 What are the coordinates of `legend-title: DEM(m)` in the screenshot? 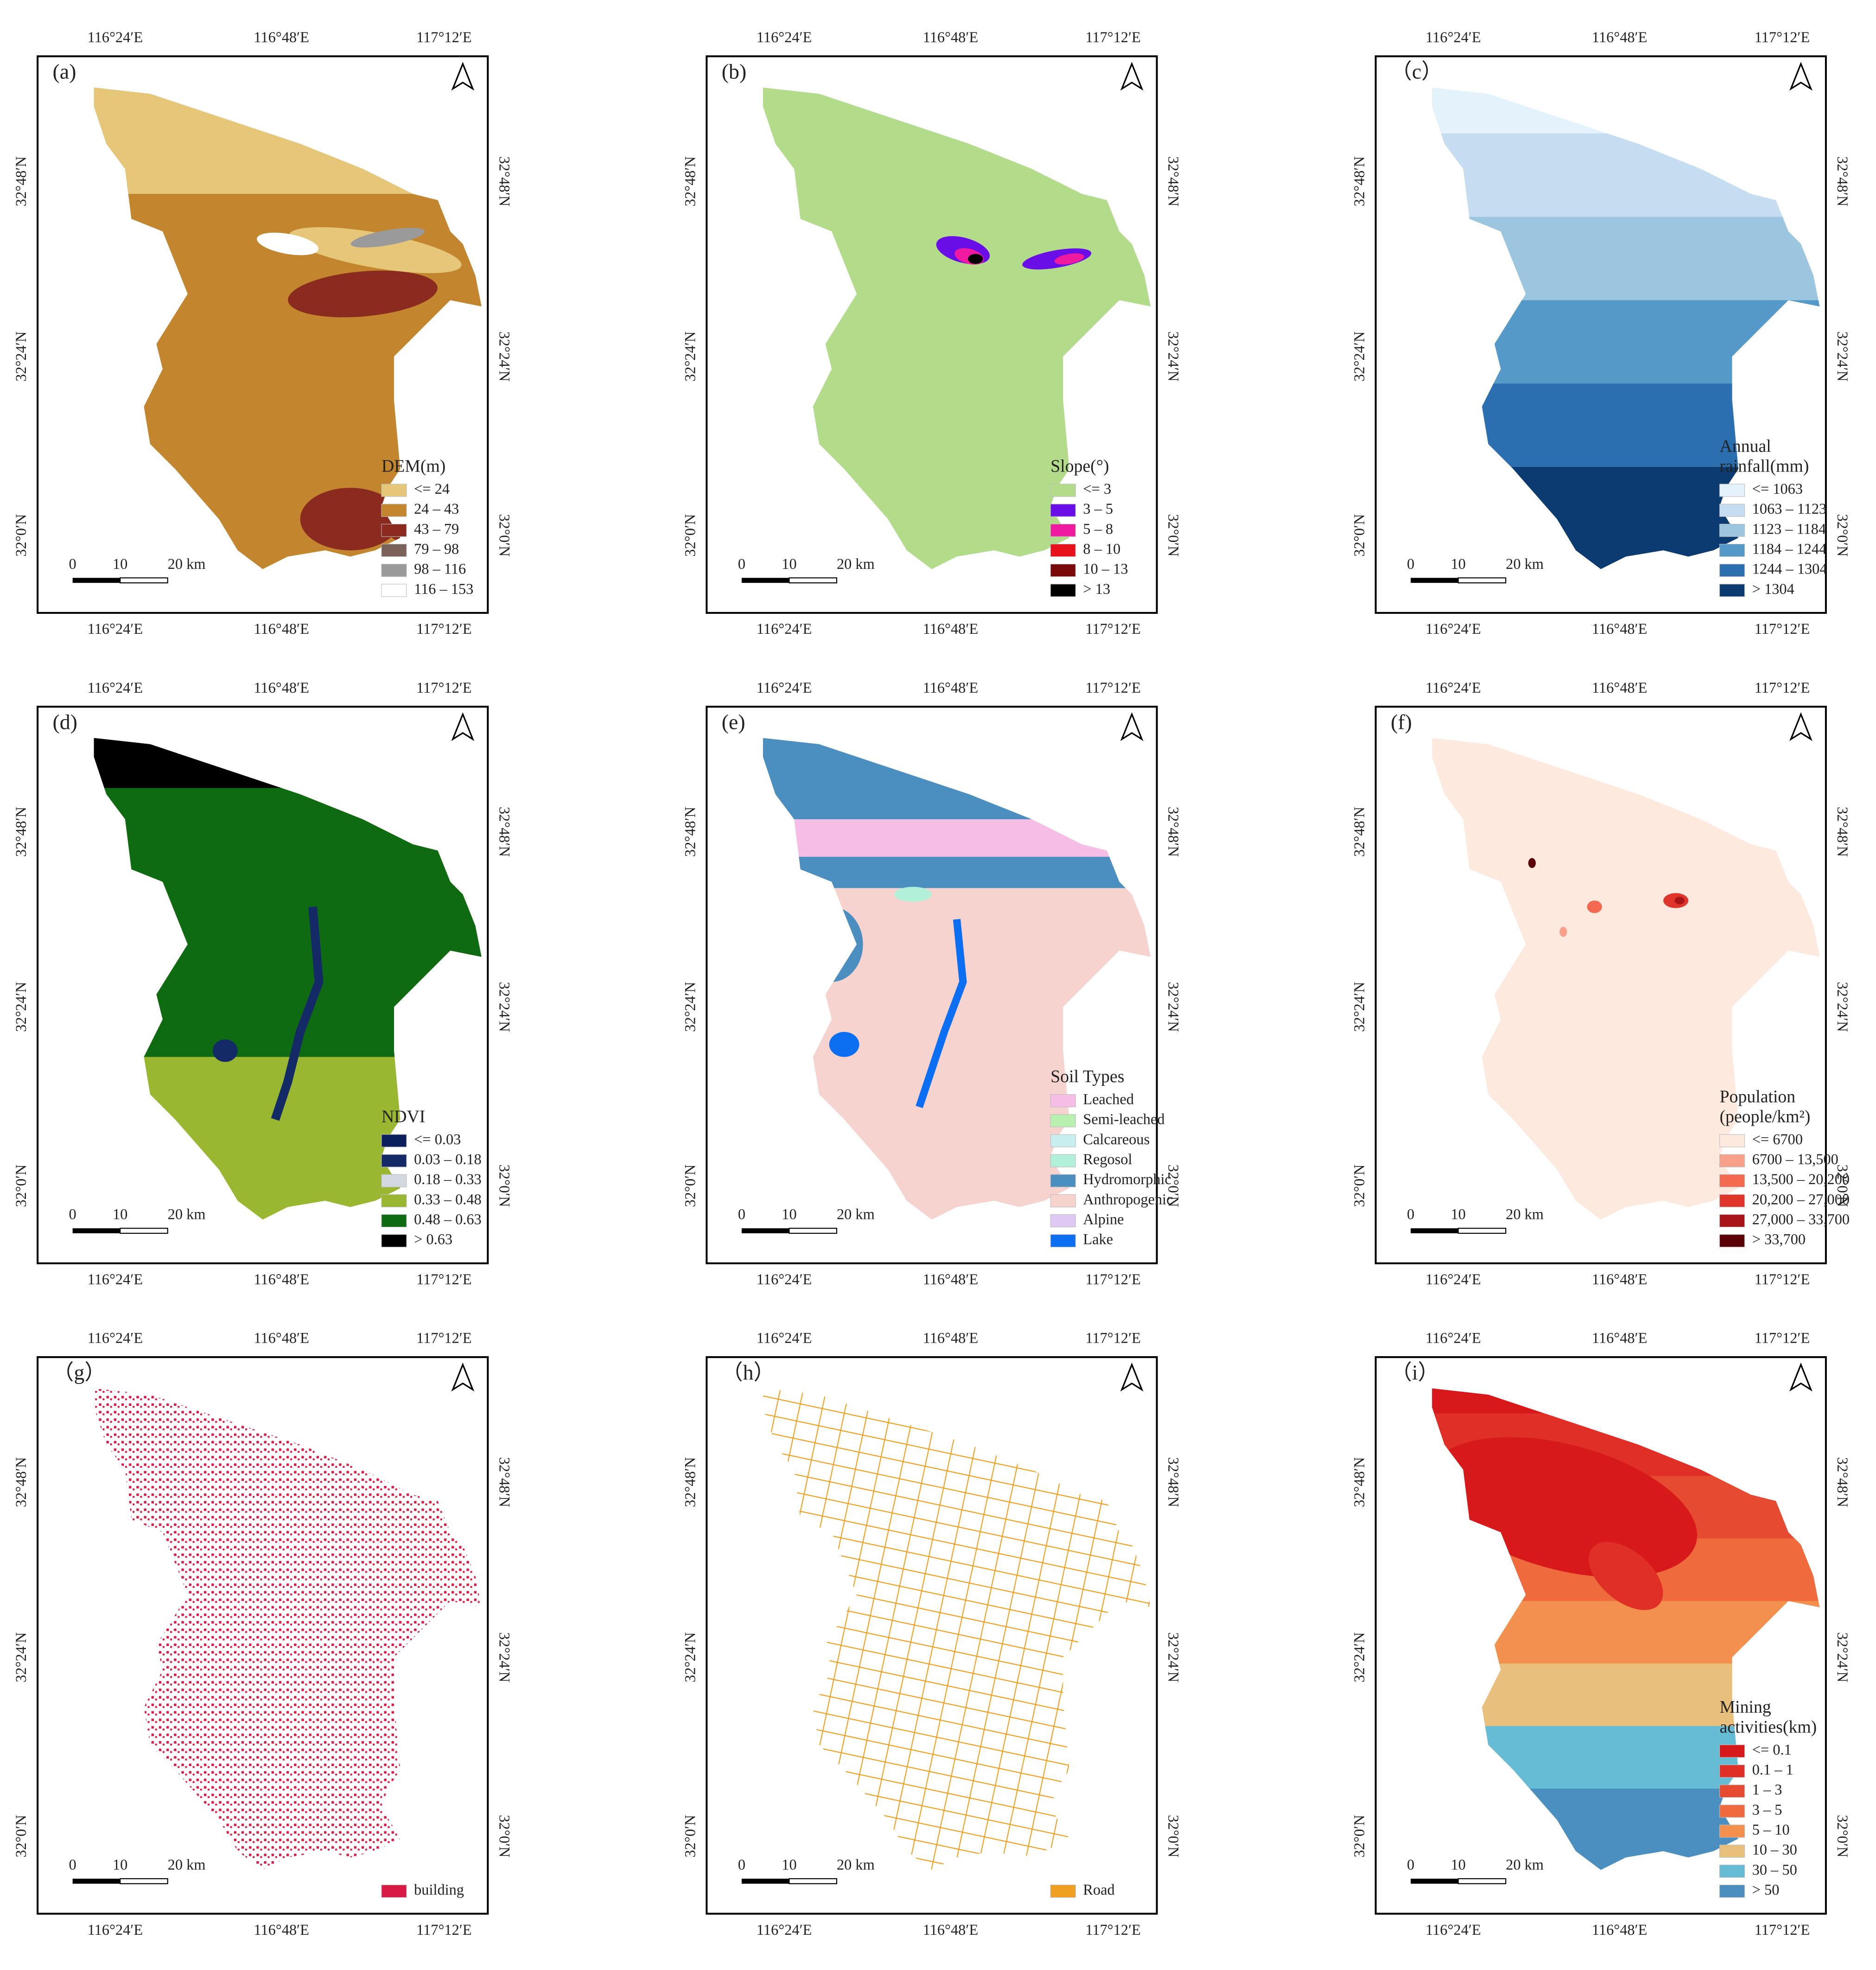 It's located at (413, 466).